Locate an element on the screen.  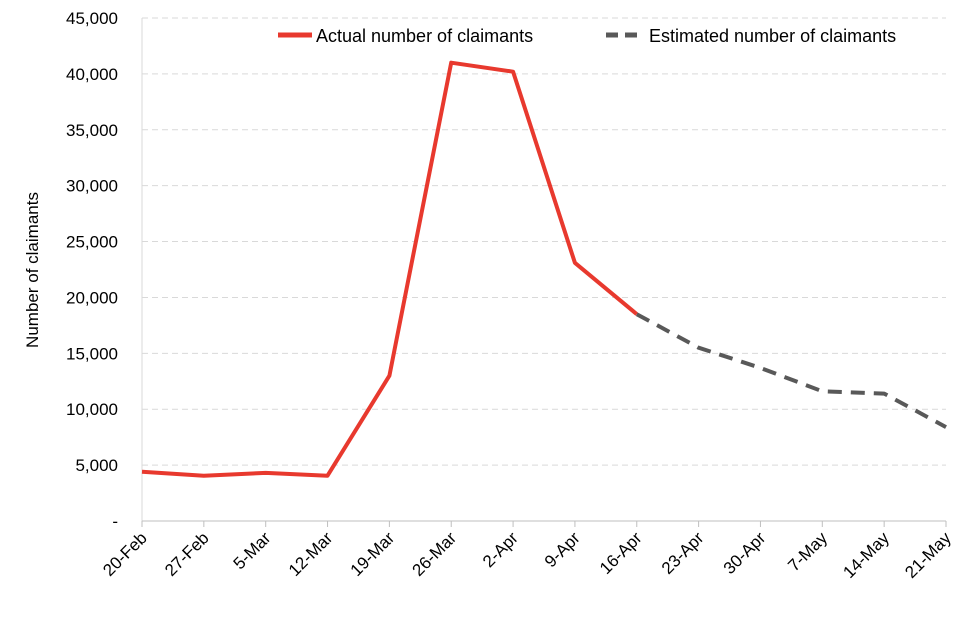
y-tick-label: 5,000 is located at coordinates (96, 465).